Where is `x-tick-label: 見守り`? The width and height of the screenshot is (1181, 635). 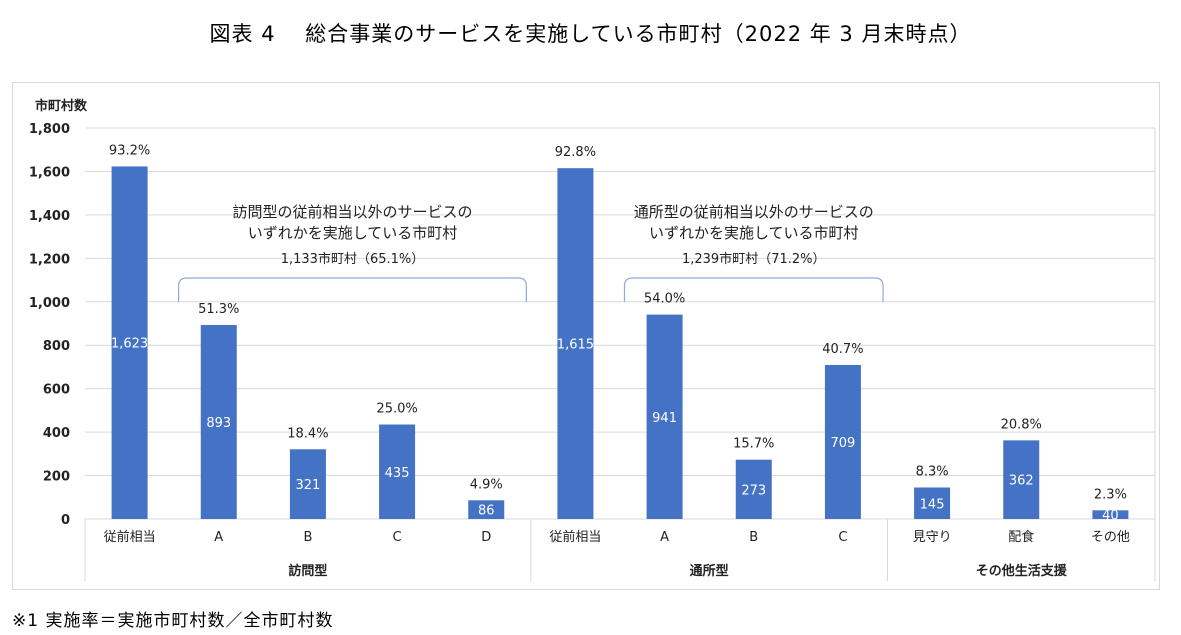
x-tick-label: 見守り is located at coordinates (932, 537).